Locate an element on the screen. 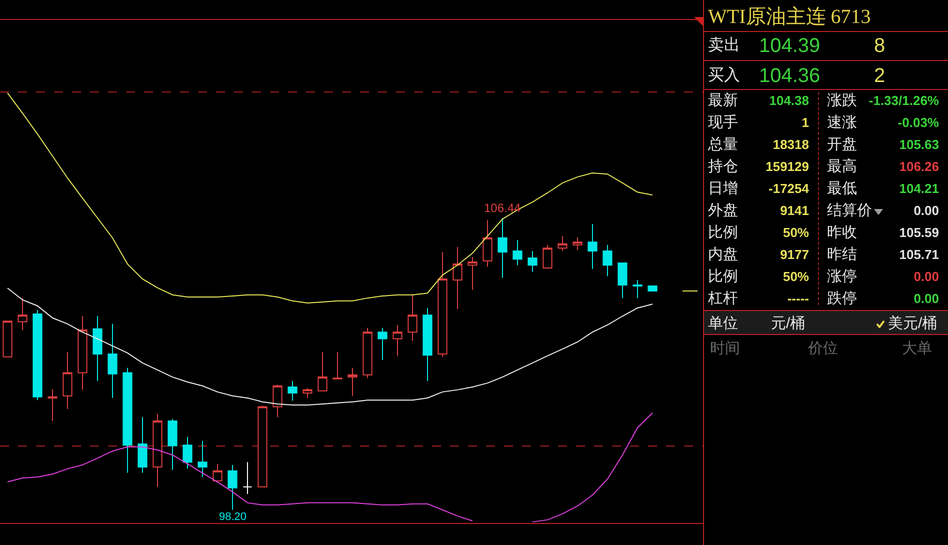  text: 单位 is located at coordinates (723, 323).